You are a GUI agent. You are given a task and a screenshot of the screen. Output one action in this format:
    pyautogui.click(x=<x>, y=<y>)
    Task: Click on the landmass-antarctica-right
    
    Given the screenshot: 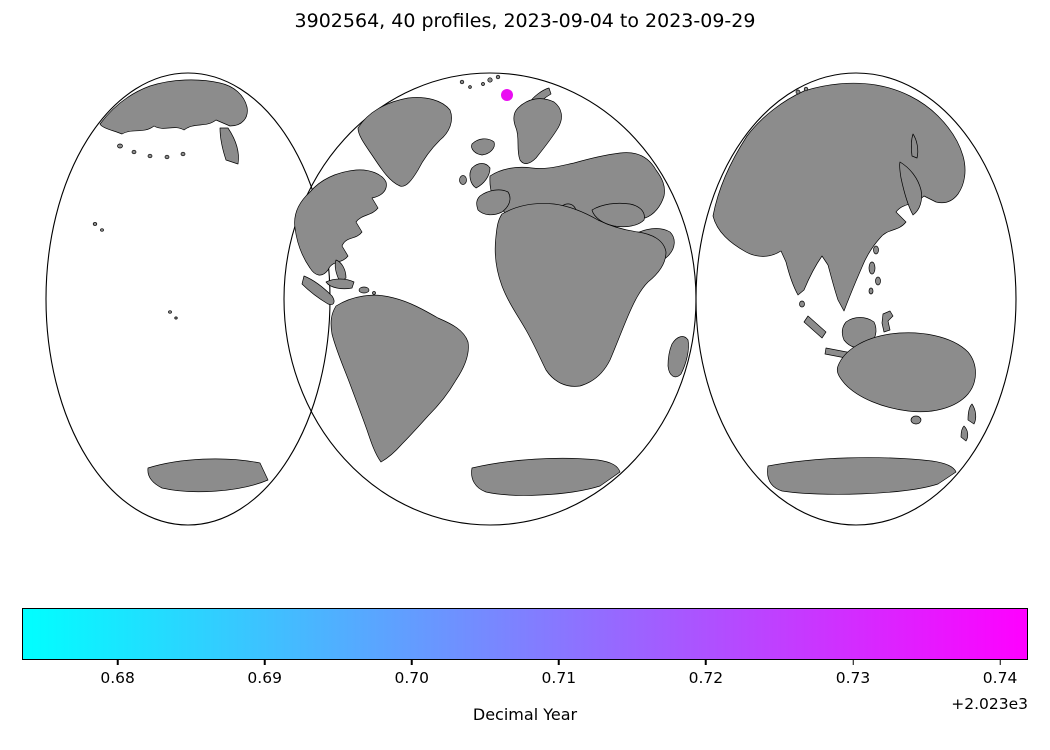 What is the action you would take?
    pyautogui.click(x=862, y=476)
    